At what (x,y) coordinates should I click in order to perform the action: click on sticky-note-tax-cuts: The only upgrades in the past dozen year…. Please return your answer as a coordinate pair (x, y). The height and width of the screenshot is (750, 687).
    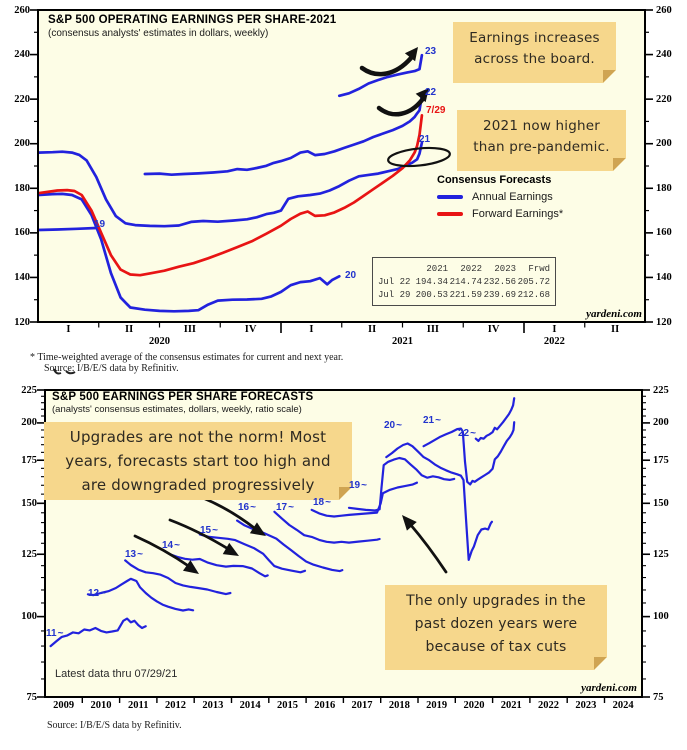
    Looking at the image, I should click on (496, 627).